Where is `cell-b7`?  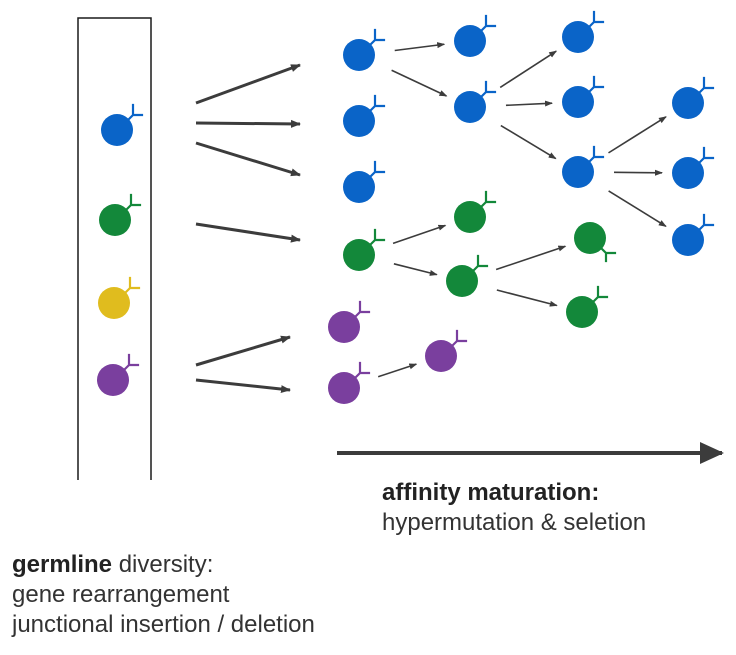
cell-b7 is located at coordinates (583, 96).